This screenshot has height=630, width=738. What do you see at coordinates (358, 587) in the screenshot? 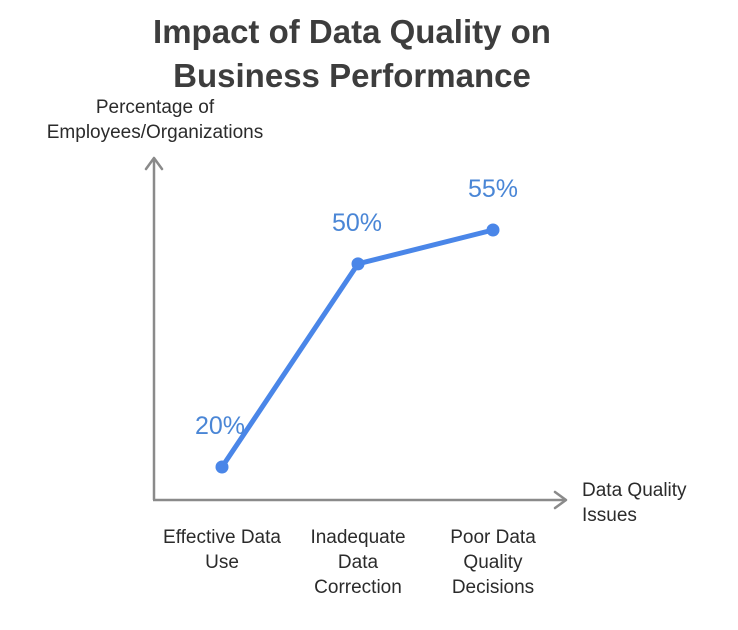
I see `x-tick-label: Correction` at bounding box center [358, 587].